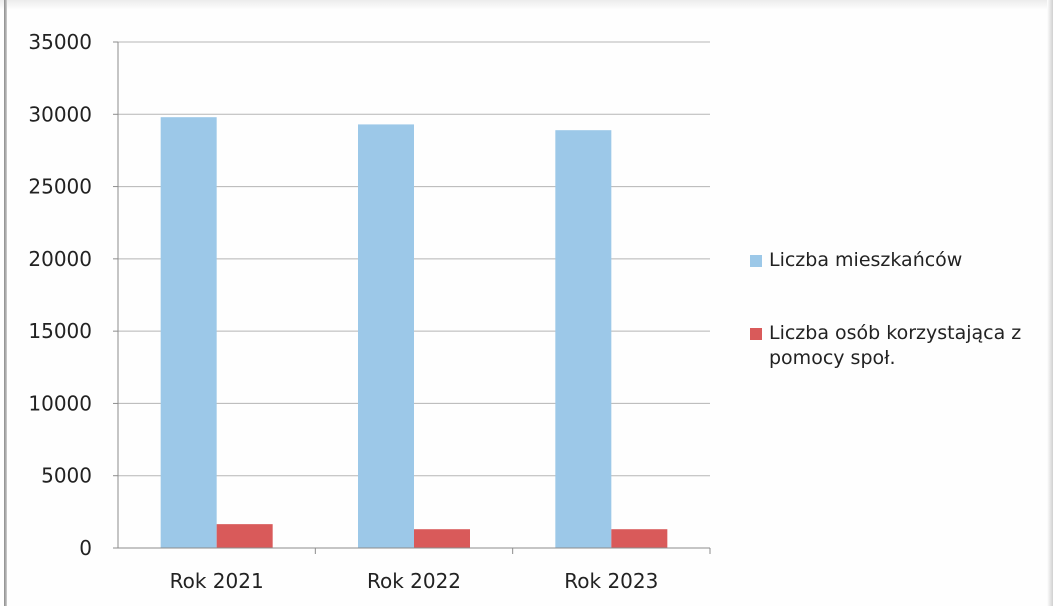 Image resolution: width=1053 pixels, height=606 pixels. I want to click on legend-item-residents: Liczba mieszkańców, so click(897, 260).